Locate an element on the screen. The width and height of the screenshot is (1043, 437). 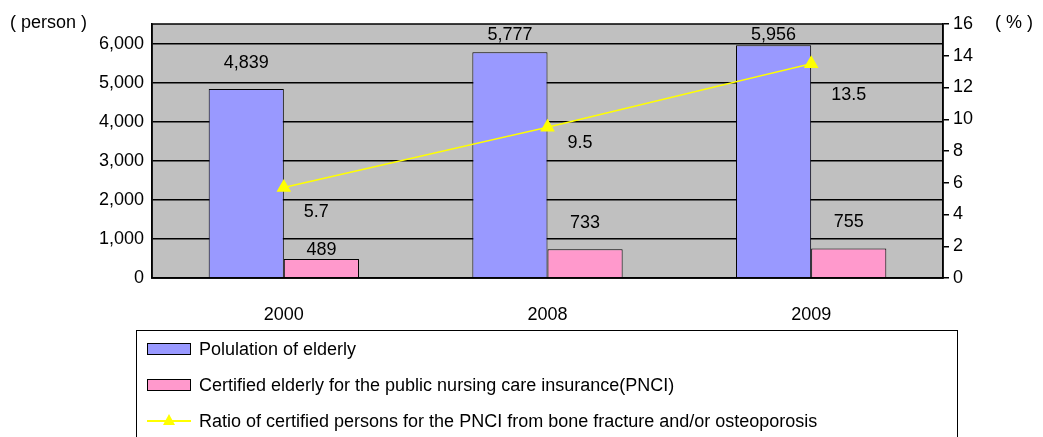
y2-axis-title: ( % ) is located at coordinates (1014, 22).